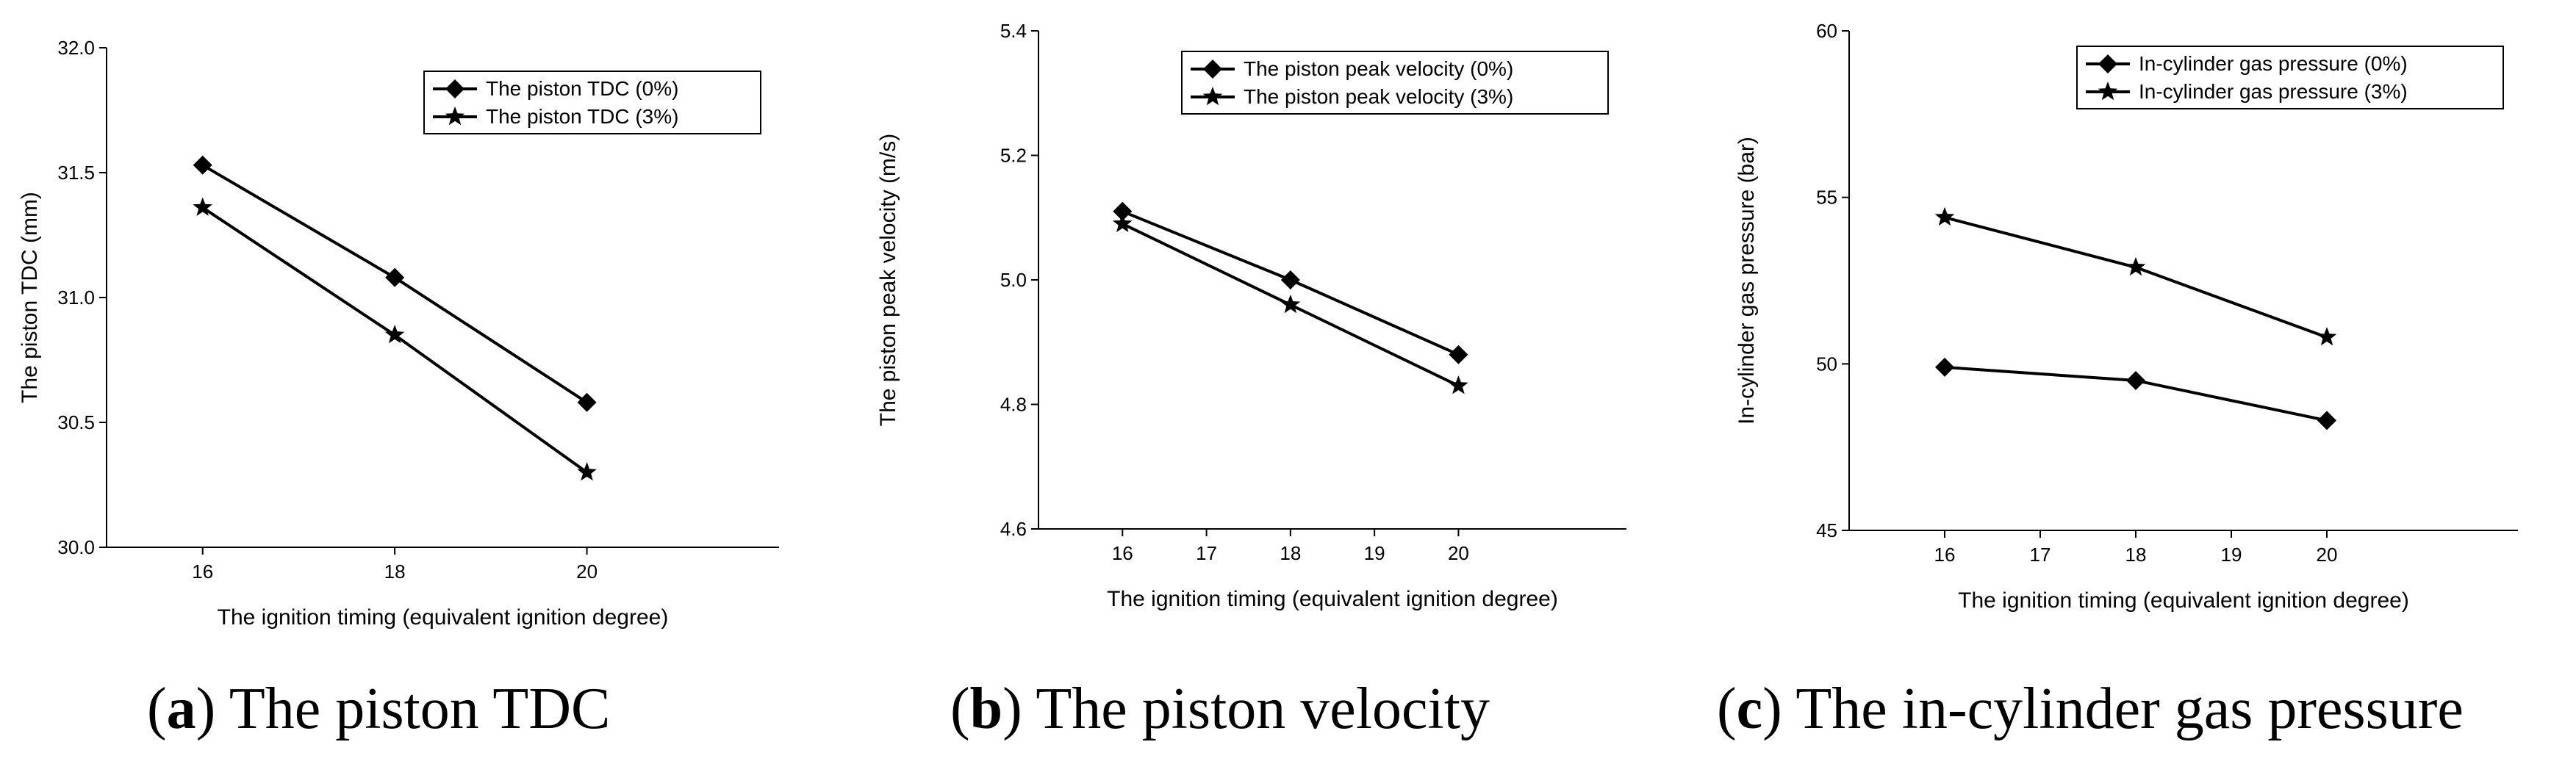 Image resolution: width=2576 pixels, height=764 pixels. I want to click on caption-a-text: The piston TDC, so click(420, 709).